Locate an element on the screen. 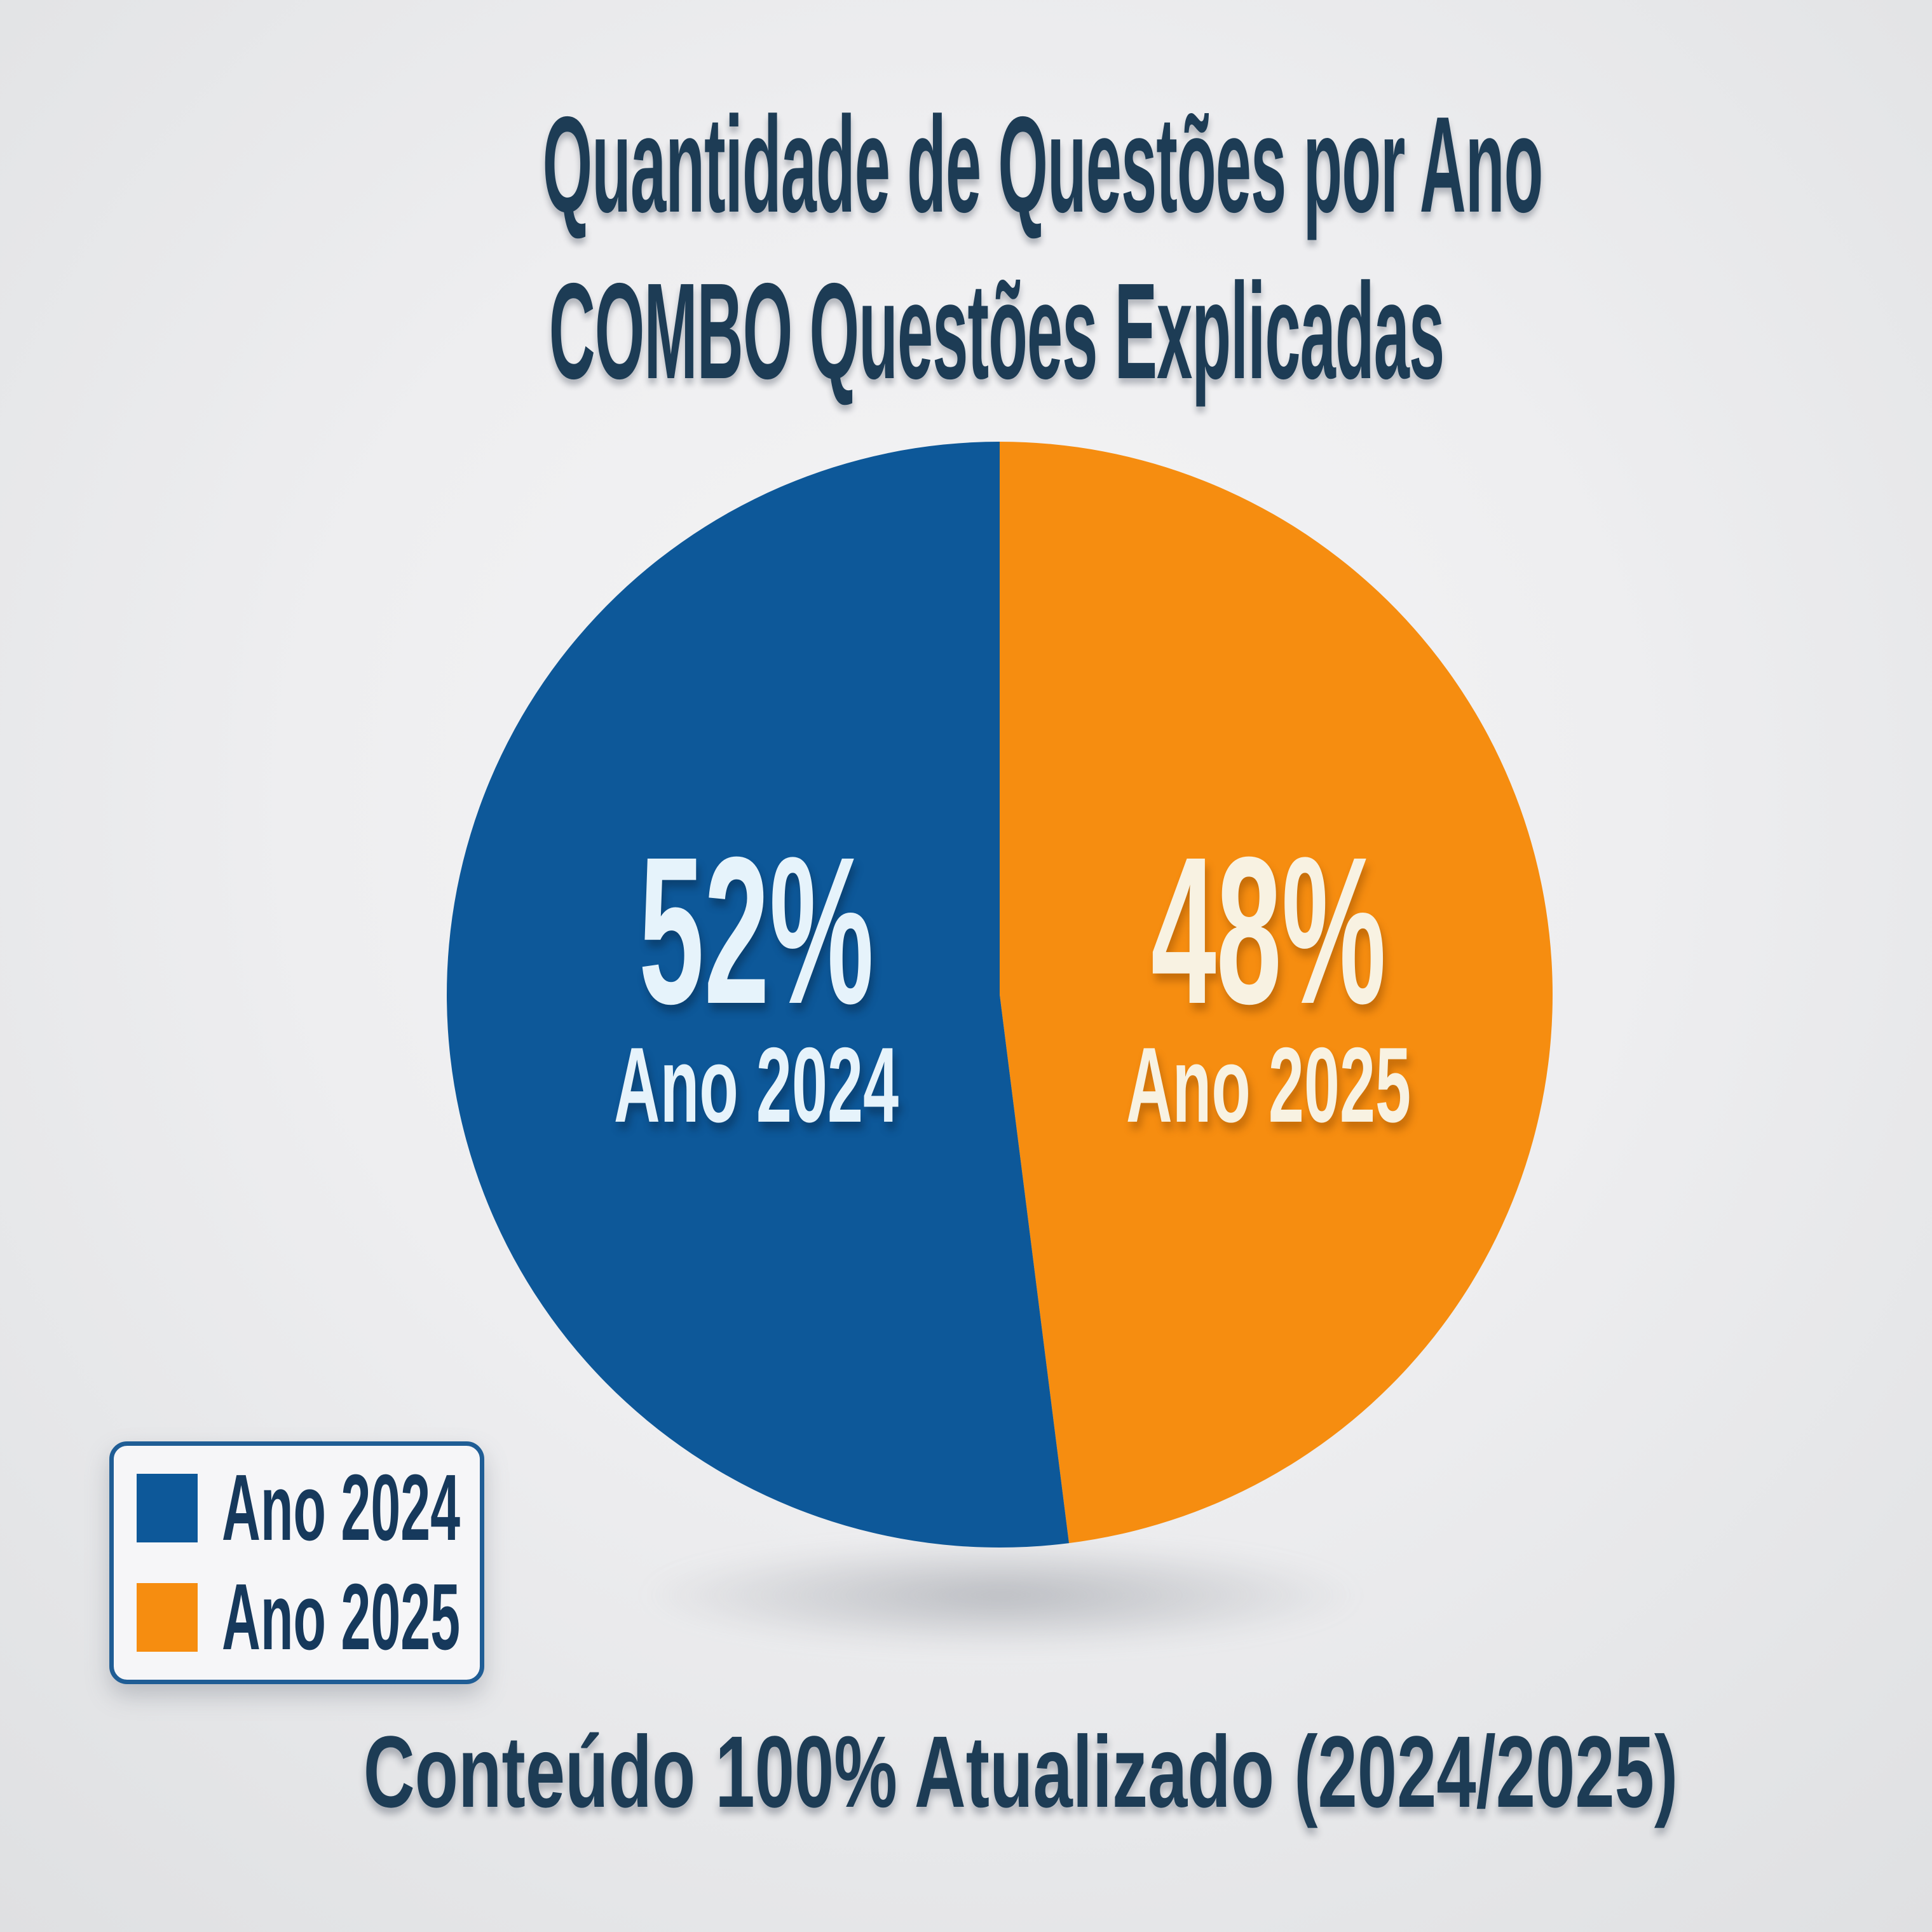 This screenshot has width=1932, height=1932. slice-label-ano-2025: 48% Ano 2025 is located at coordinates (1268, 979).